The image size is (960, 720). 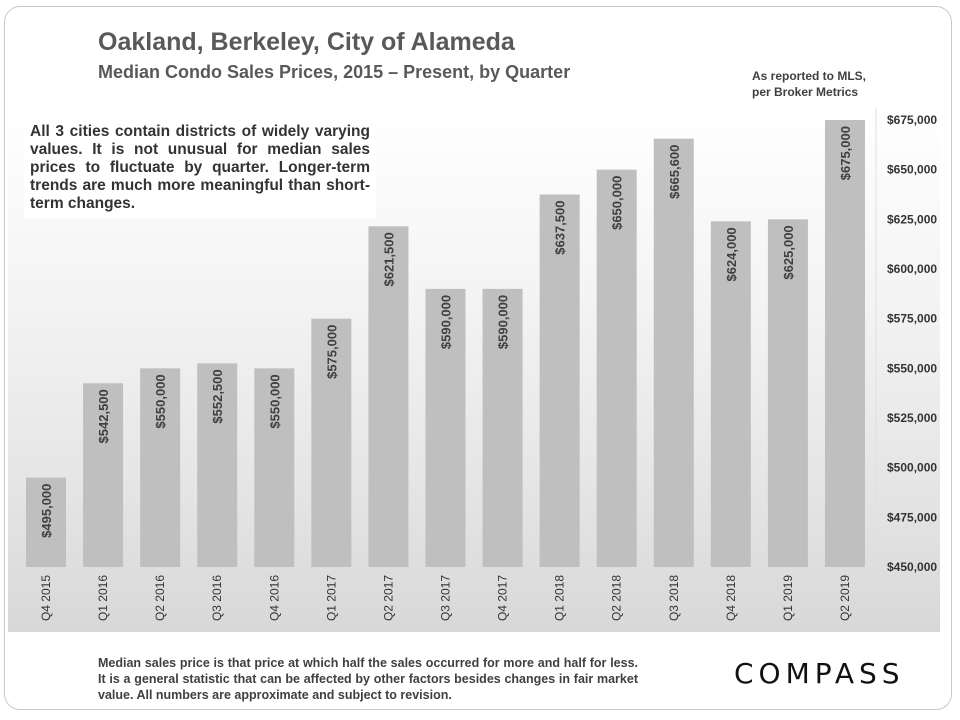 I want to click on bar-data-label: $650,000, so click(x=617, y=203).